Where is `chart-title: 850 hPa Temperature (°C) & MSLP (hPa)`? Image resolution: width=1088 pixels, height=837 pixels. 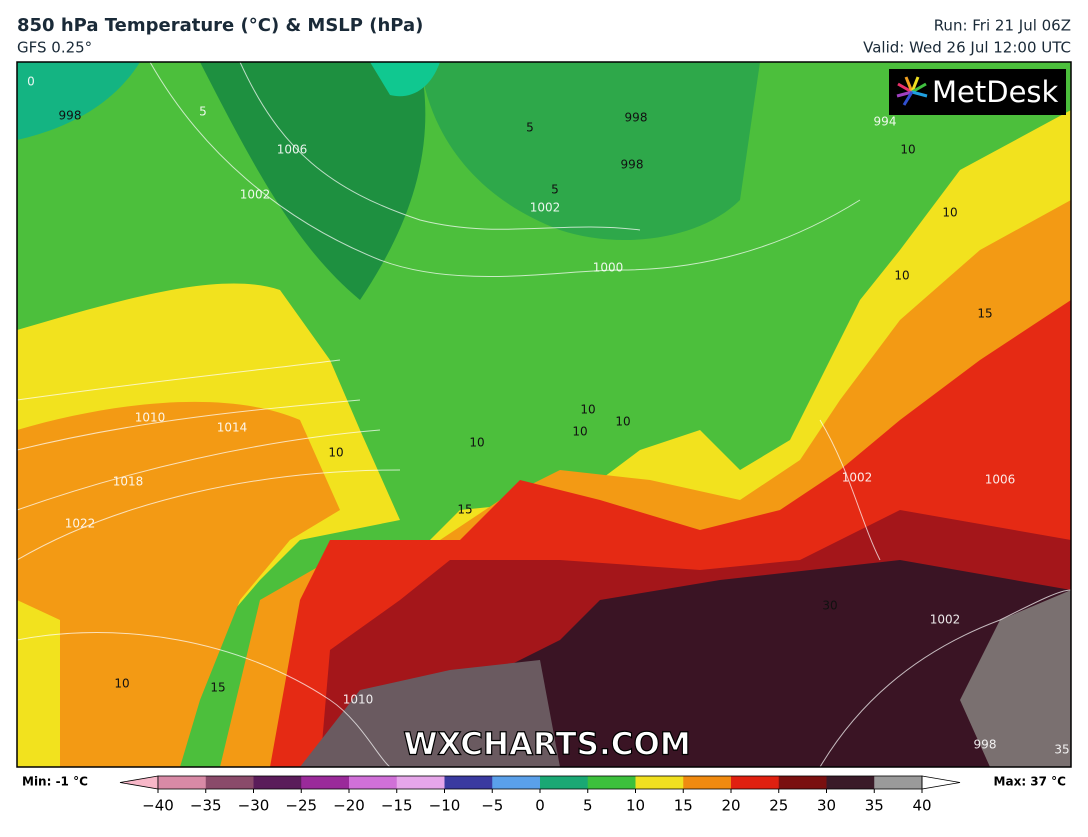 chart-title: 850 hPa Temperature (°C) & MSLP (hPa) is located at coordinates (220, 25).